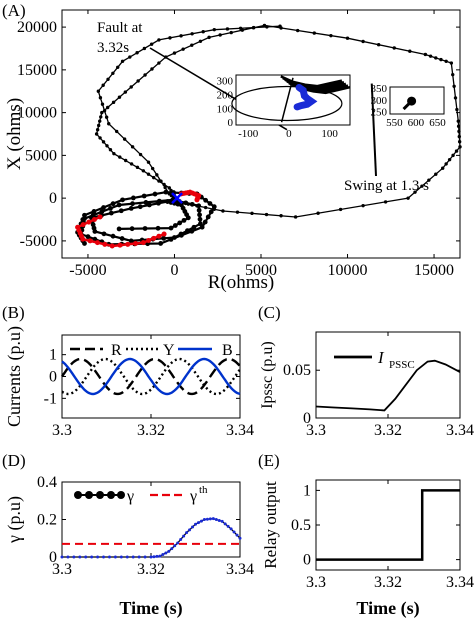 This screenshot has height=619, width=474. I want to click on y-tick-label: 0.4, so click(47, 482).